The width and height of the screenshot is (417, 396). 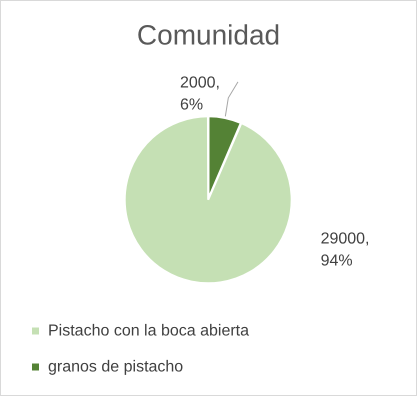 What do you see at coordinates (116, 367) in the screenshot?
I see `legend-label: granos de pistacho` at bounding box center [116, 367].